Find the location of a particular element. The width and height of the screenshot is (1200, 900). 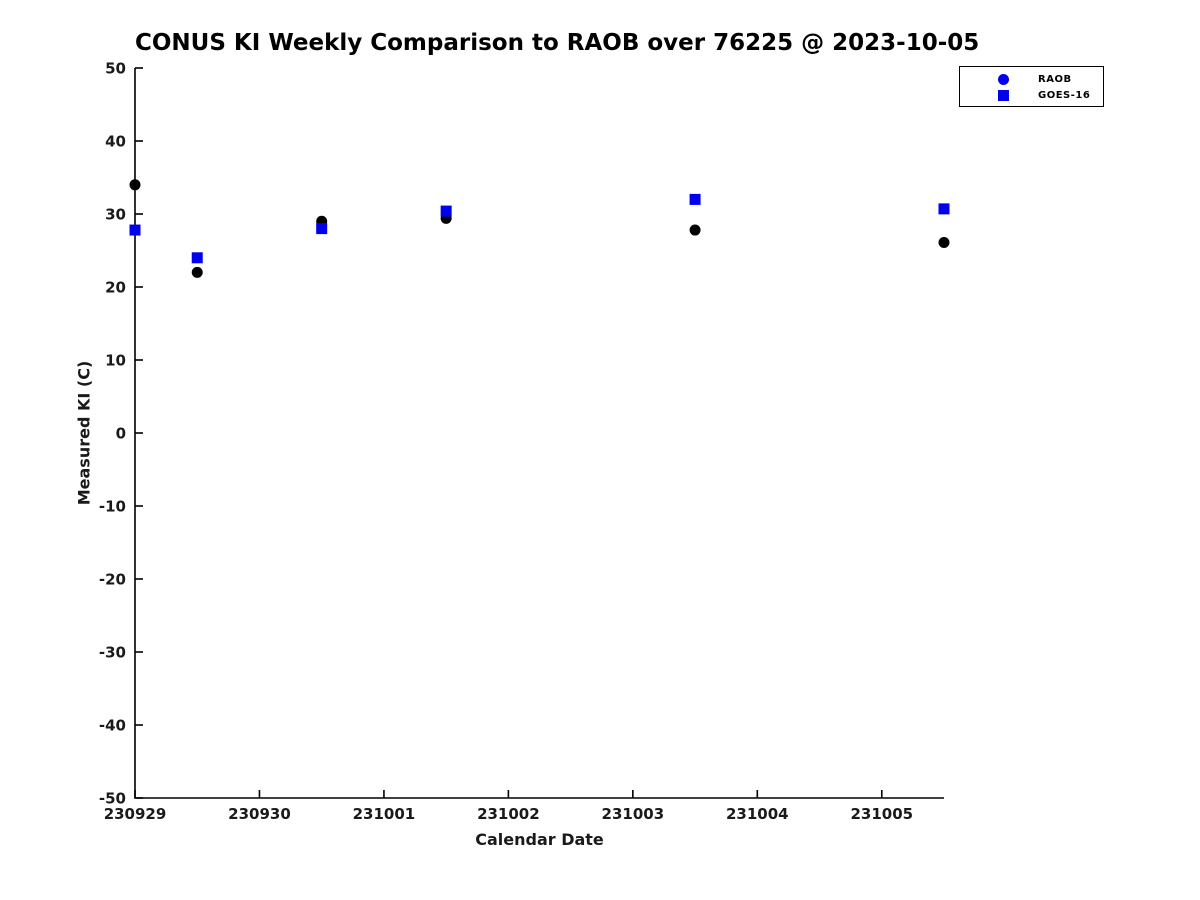

y-tick-label: 10 is located at coordinates (115, 360).